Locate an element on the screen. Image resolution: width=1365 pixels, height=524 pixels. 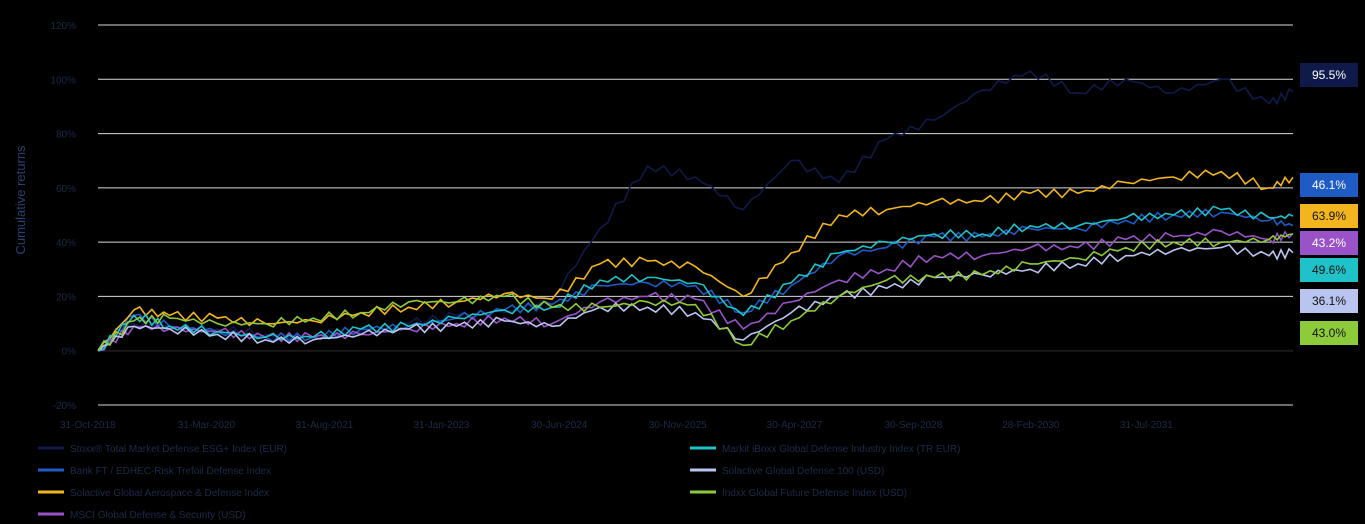
y-tick-label: -20% is located at coordinates (64, 406).